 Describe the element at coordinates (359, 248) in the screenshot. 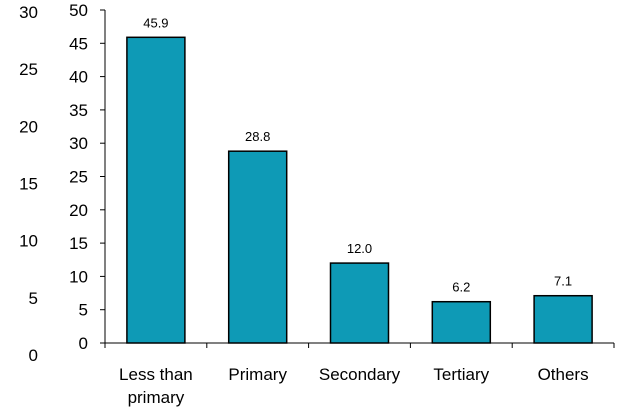

I see `data-label: 12.0` at that location.